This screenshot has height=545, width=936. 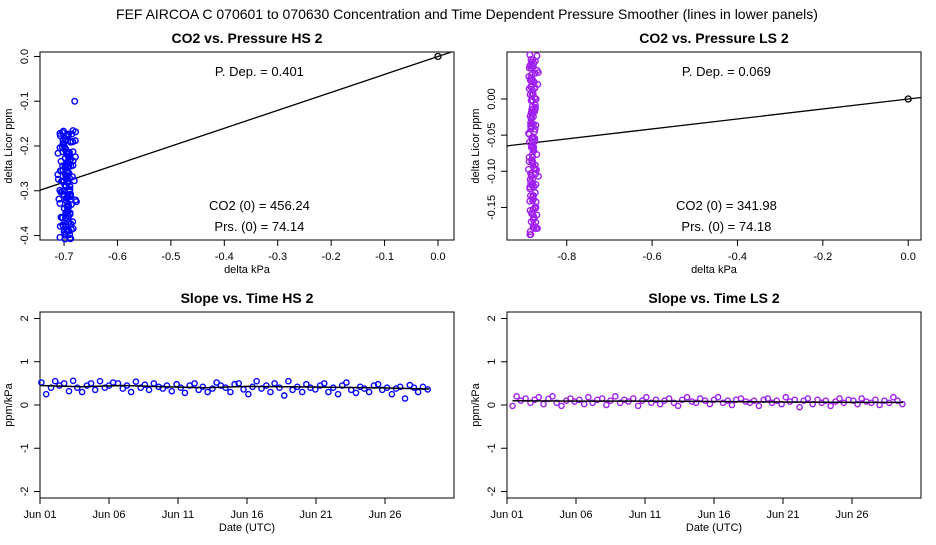 What do you see at coordinates (178, 515) in the screenshot?
I see `slope-hs-x-tick-label: Jun 11` at bounding box center [178, 515].